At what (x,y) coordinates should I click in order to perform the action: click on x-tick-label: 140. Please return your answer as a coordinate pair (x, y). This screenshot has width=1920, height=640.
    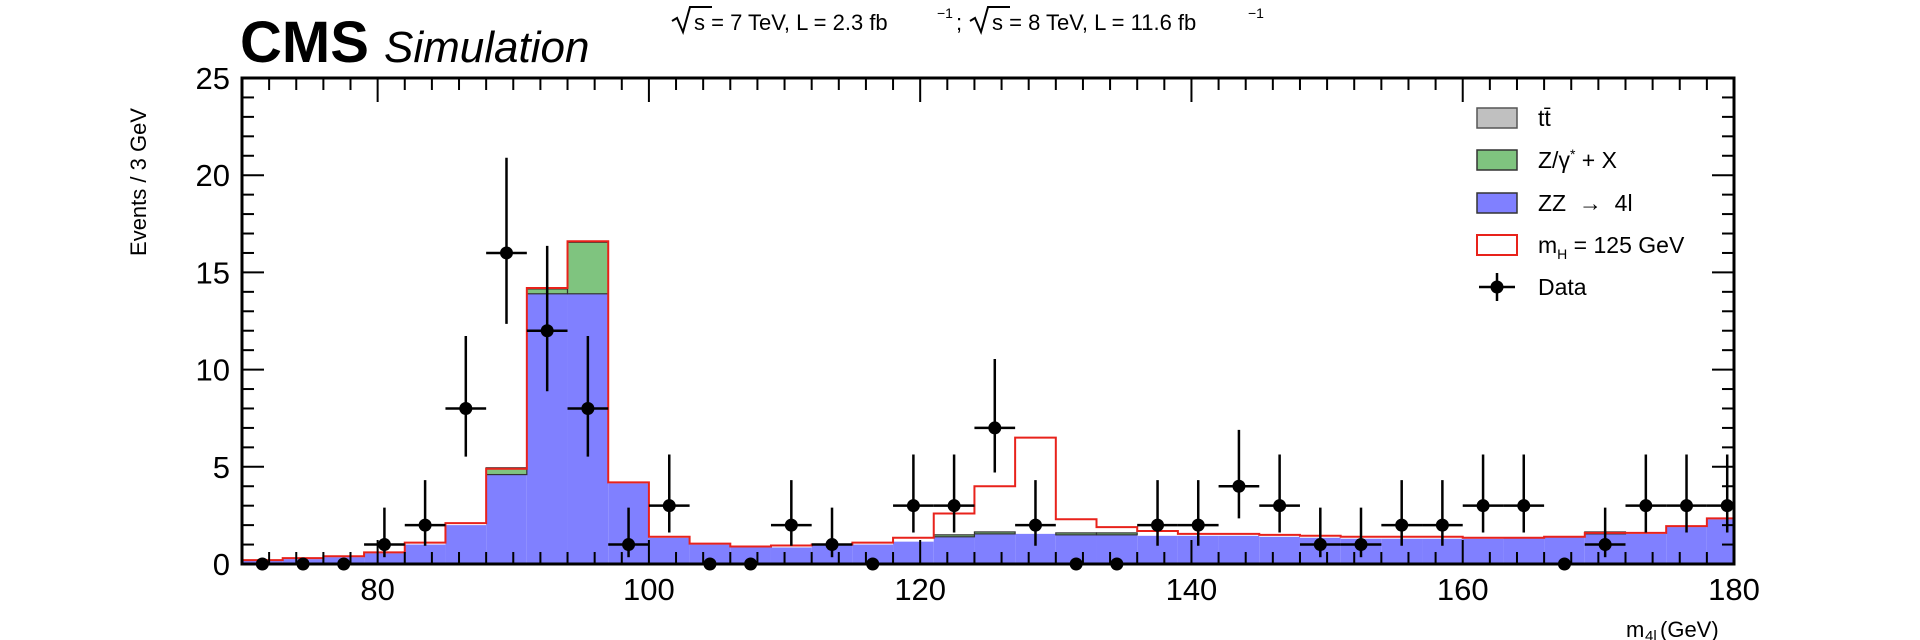
    Looking at the image, I should click on (1192, 589).